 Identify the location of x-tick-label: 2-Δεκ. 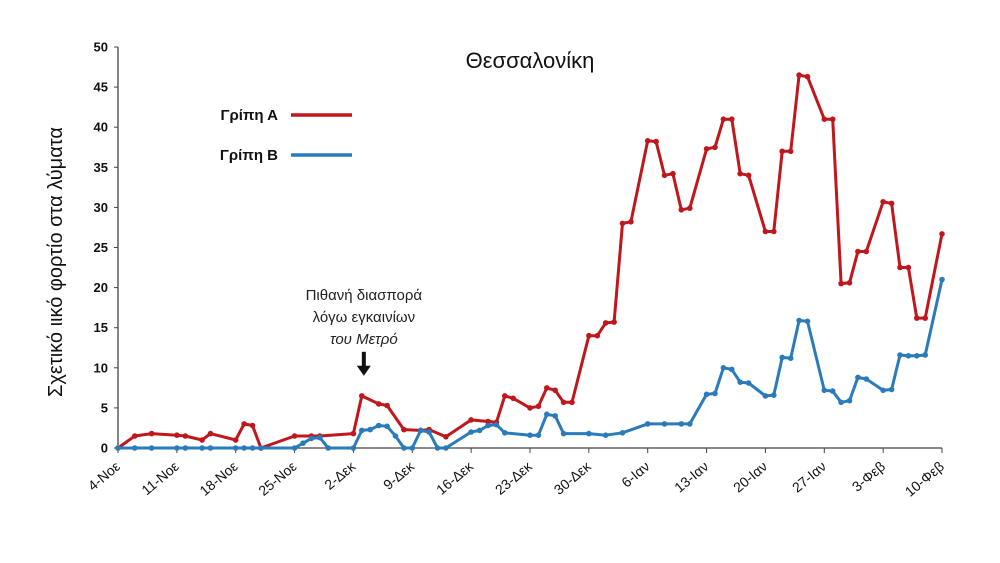
(340, 474).